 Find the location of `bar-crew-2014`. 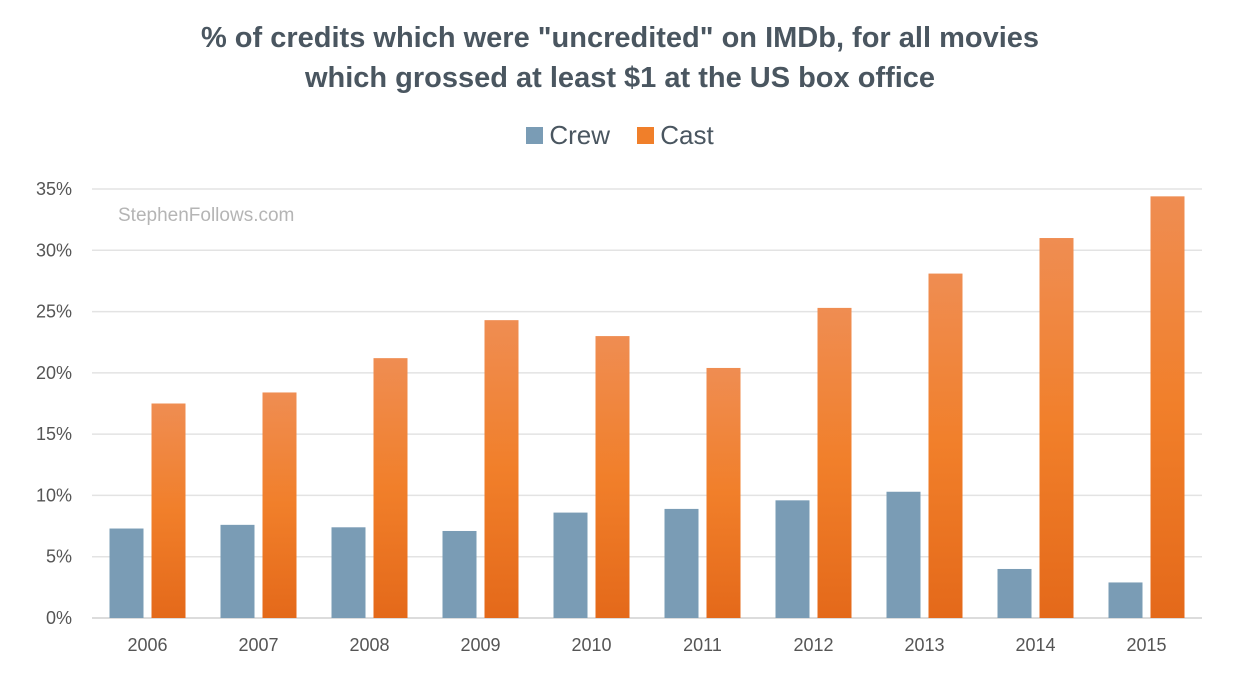

bar-crew-2014 is located at coordinates (1014, 593).